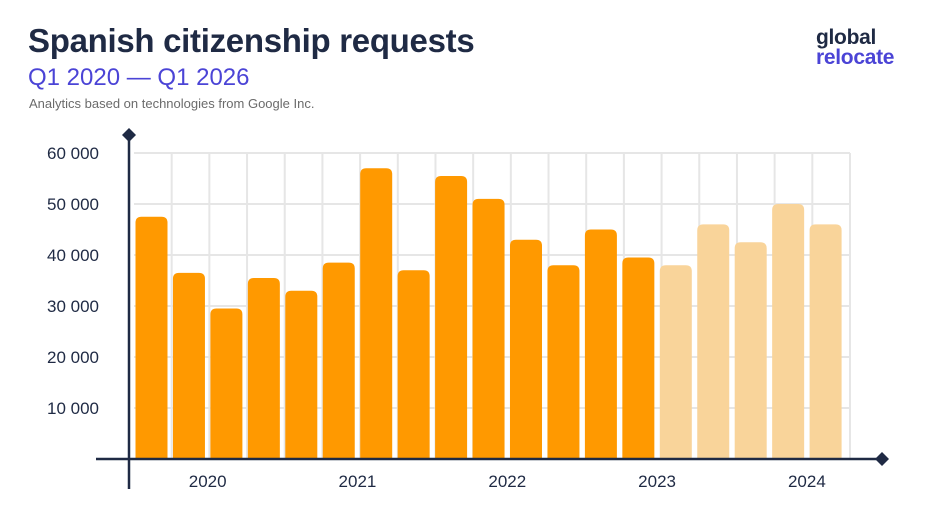 Image resolution: width=935 pixels, height=522 pixels. Describe the element at coordinates (358, 481) in the screenshot. I see `x-tick-label: 2021` at that location.